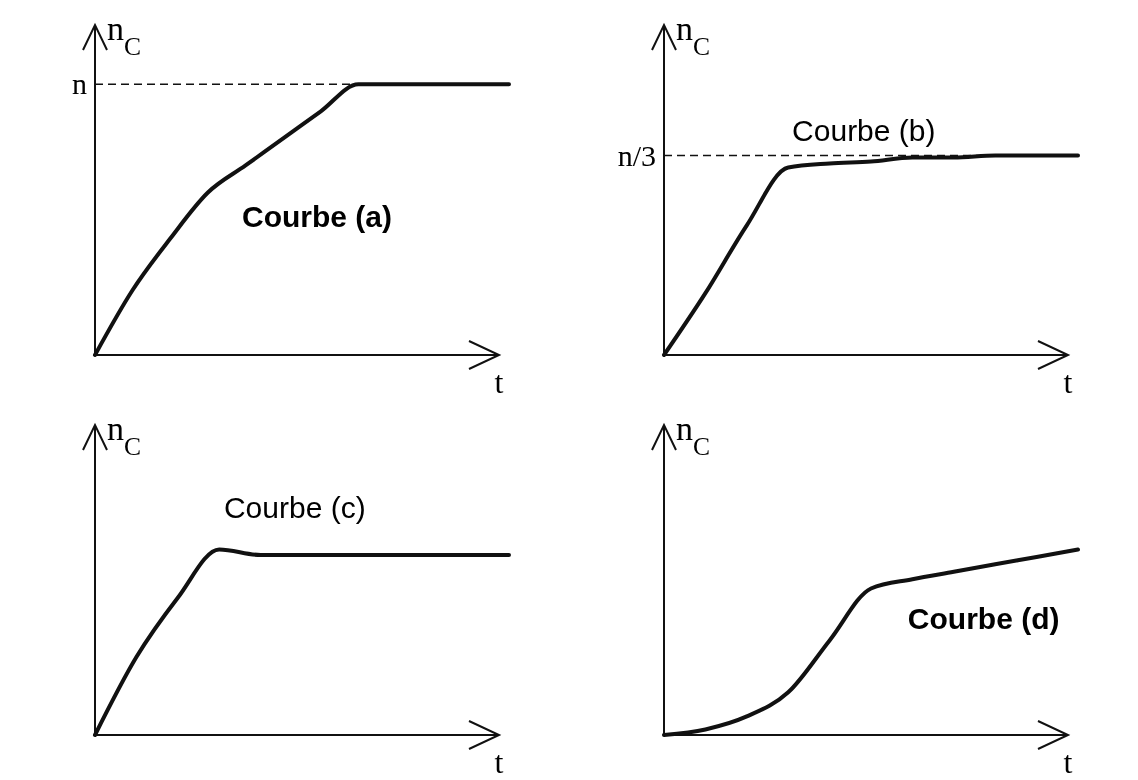 Image resolution: width=1138 pixels, height=780 pixels. Describe the element at coordinates (636, 155) in the screenshot. I see `ref-line-label: n/3` at that location.